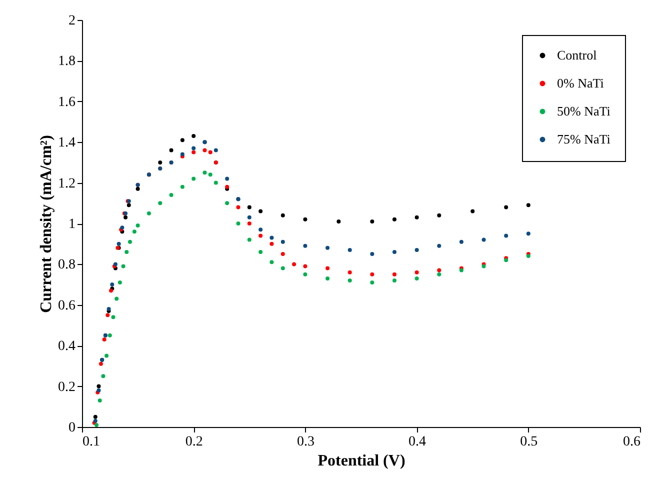  What do you see at coordinates (67, 265) in the screenshot?
I see `y-tick-label: 0.8` at bounding box center [67, 265].